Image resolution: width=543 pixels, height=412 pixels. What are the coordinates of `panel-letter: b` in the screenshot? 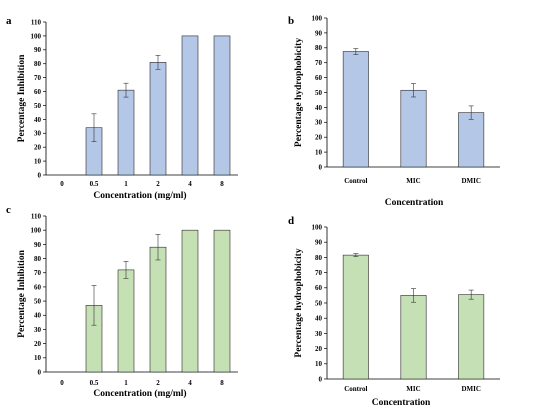 It's located at (291, 21).